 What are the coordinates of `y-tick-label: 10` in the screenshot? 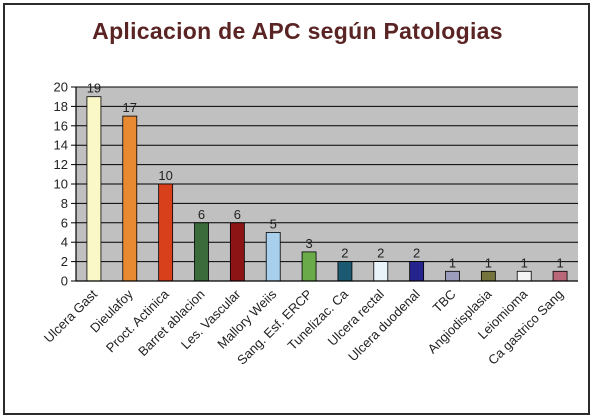 It's located at (61, 184).